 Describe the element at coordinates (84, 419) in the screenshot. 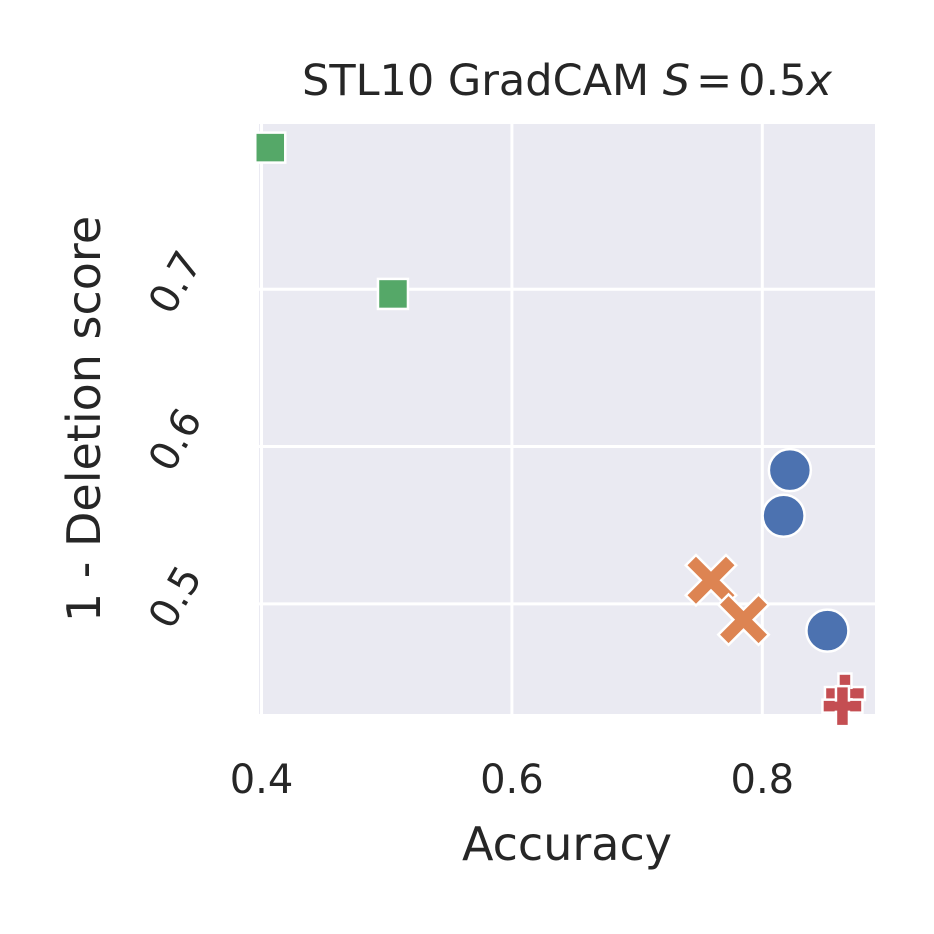

I see `y-axis-label: 1 - Deletion score` at that location.